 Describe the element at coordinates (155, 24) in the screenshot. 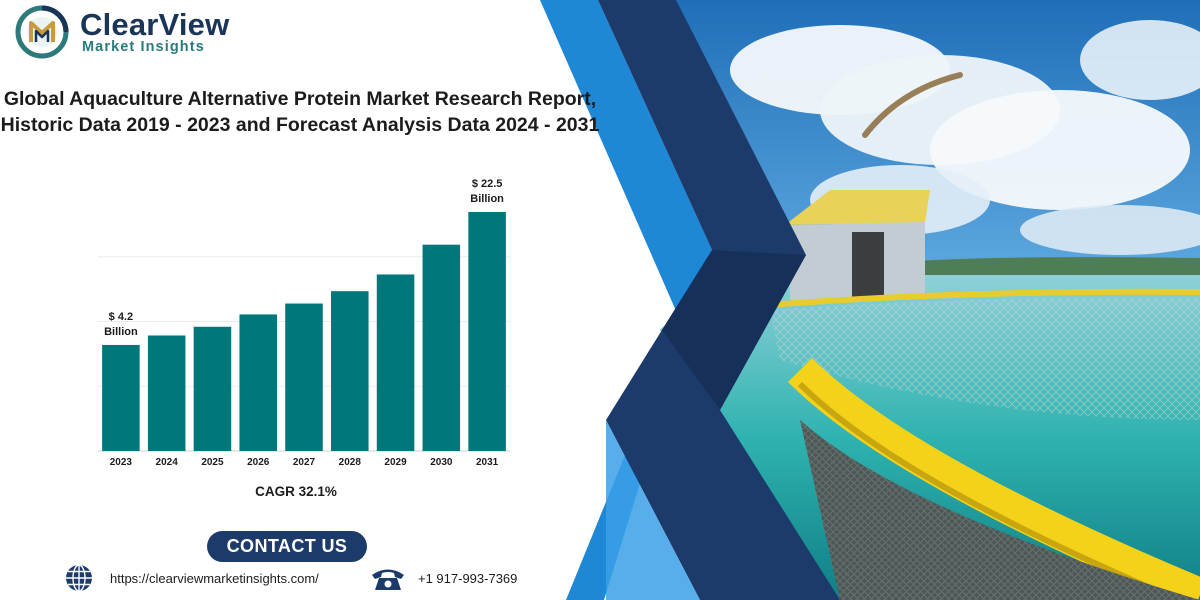

I see `brand-name: ClearView` at that location.